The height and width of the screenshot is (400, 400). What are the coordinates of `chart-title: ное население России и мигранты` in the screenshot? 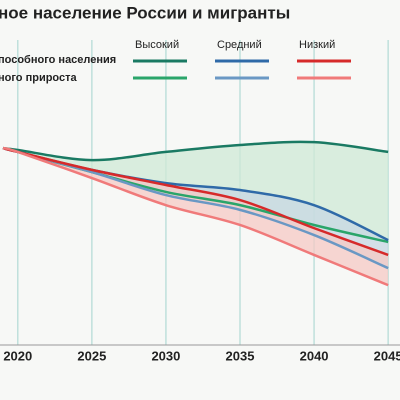 It's located at (145, 12).